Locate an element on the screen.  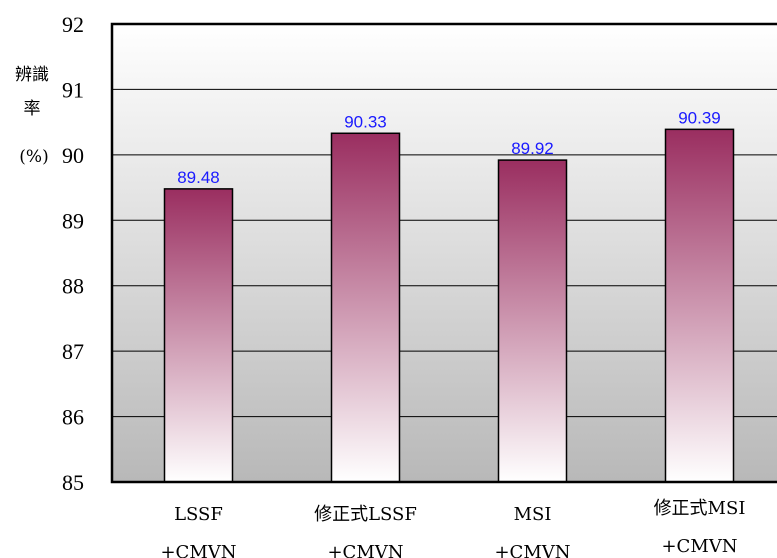
y-tick-label: 89 is located at coordinates (73, 220).